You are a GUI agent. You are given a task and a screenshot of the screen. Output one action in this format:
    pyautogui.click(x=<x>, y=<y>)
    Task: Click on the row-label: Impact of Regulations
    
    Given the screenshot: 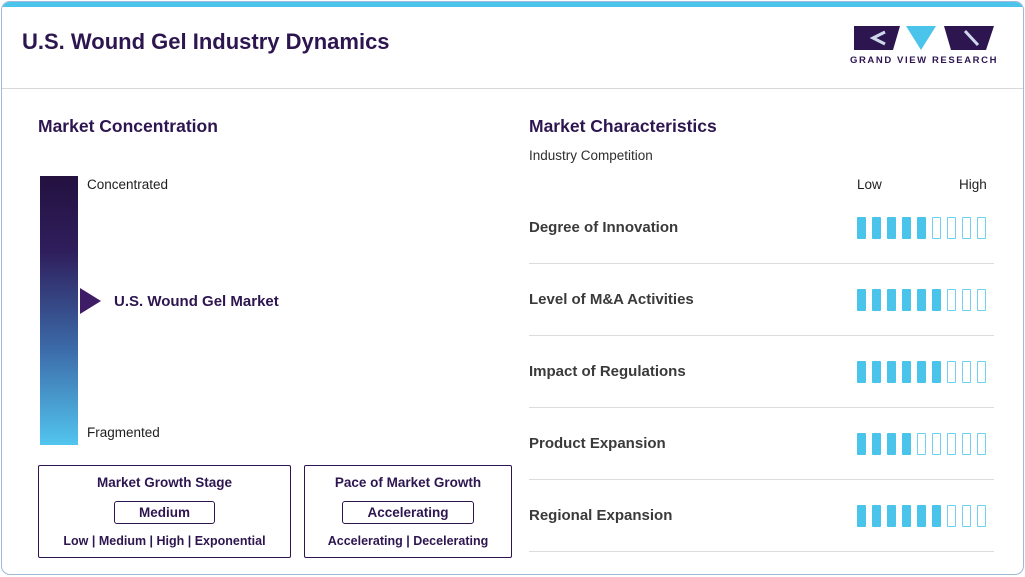 What is the action you would take?
    pyautogui.click(x=607, y=371)
    